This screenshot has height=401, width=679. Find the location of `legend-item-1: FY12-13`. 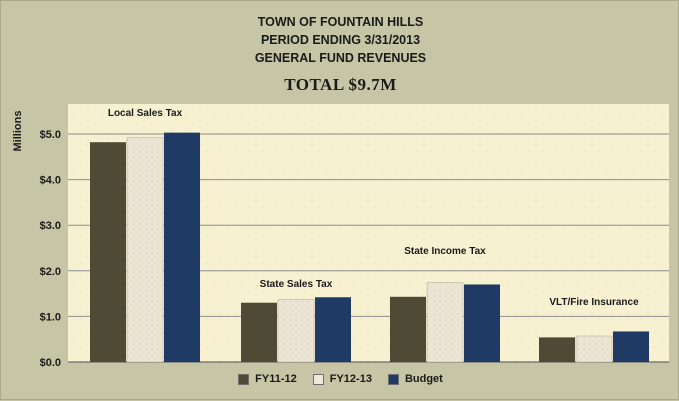

legend-item-1: FY12-13 is located at coordinates (342, 379).